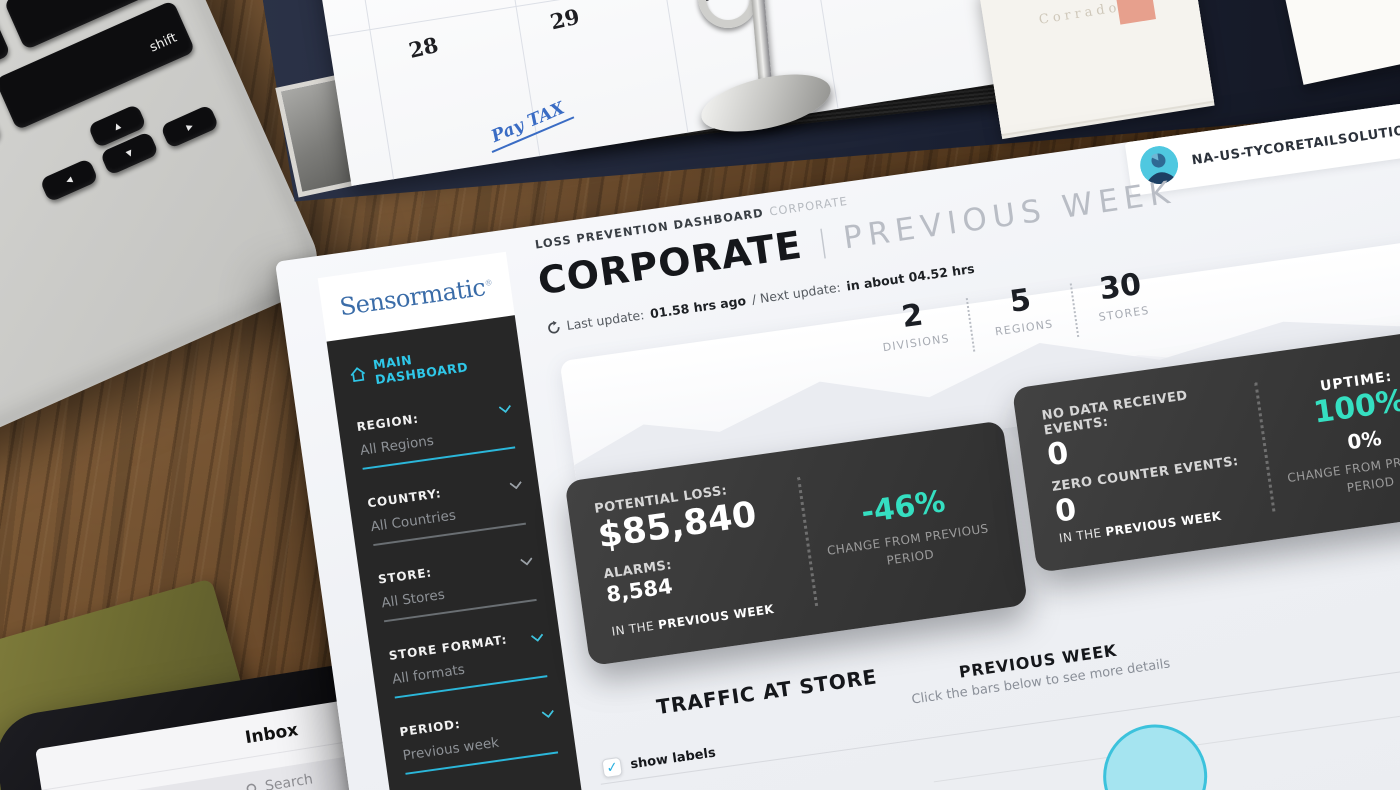  Describe the element at coordinates (446, 511) in the screenshot. I see `filter-country: COUNTRY: All Countries` at that location.